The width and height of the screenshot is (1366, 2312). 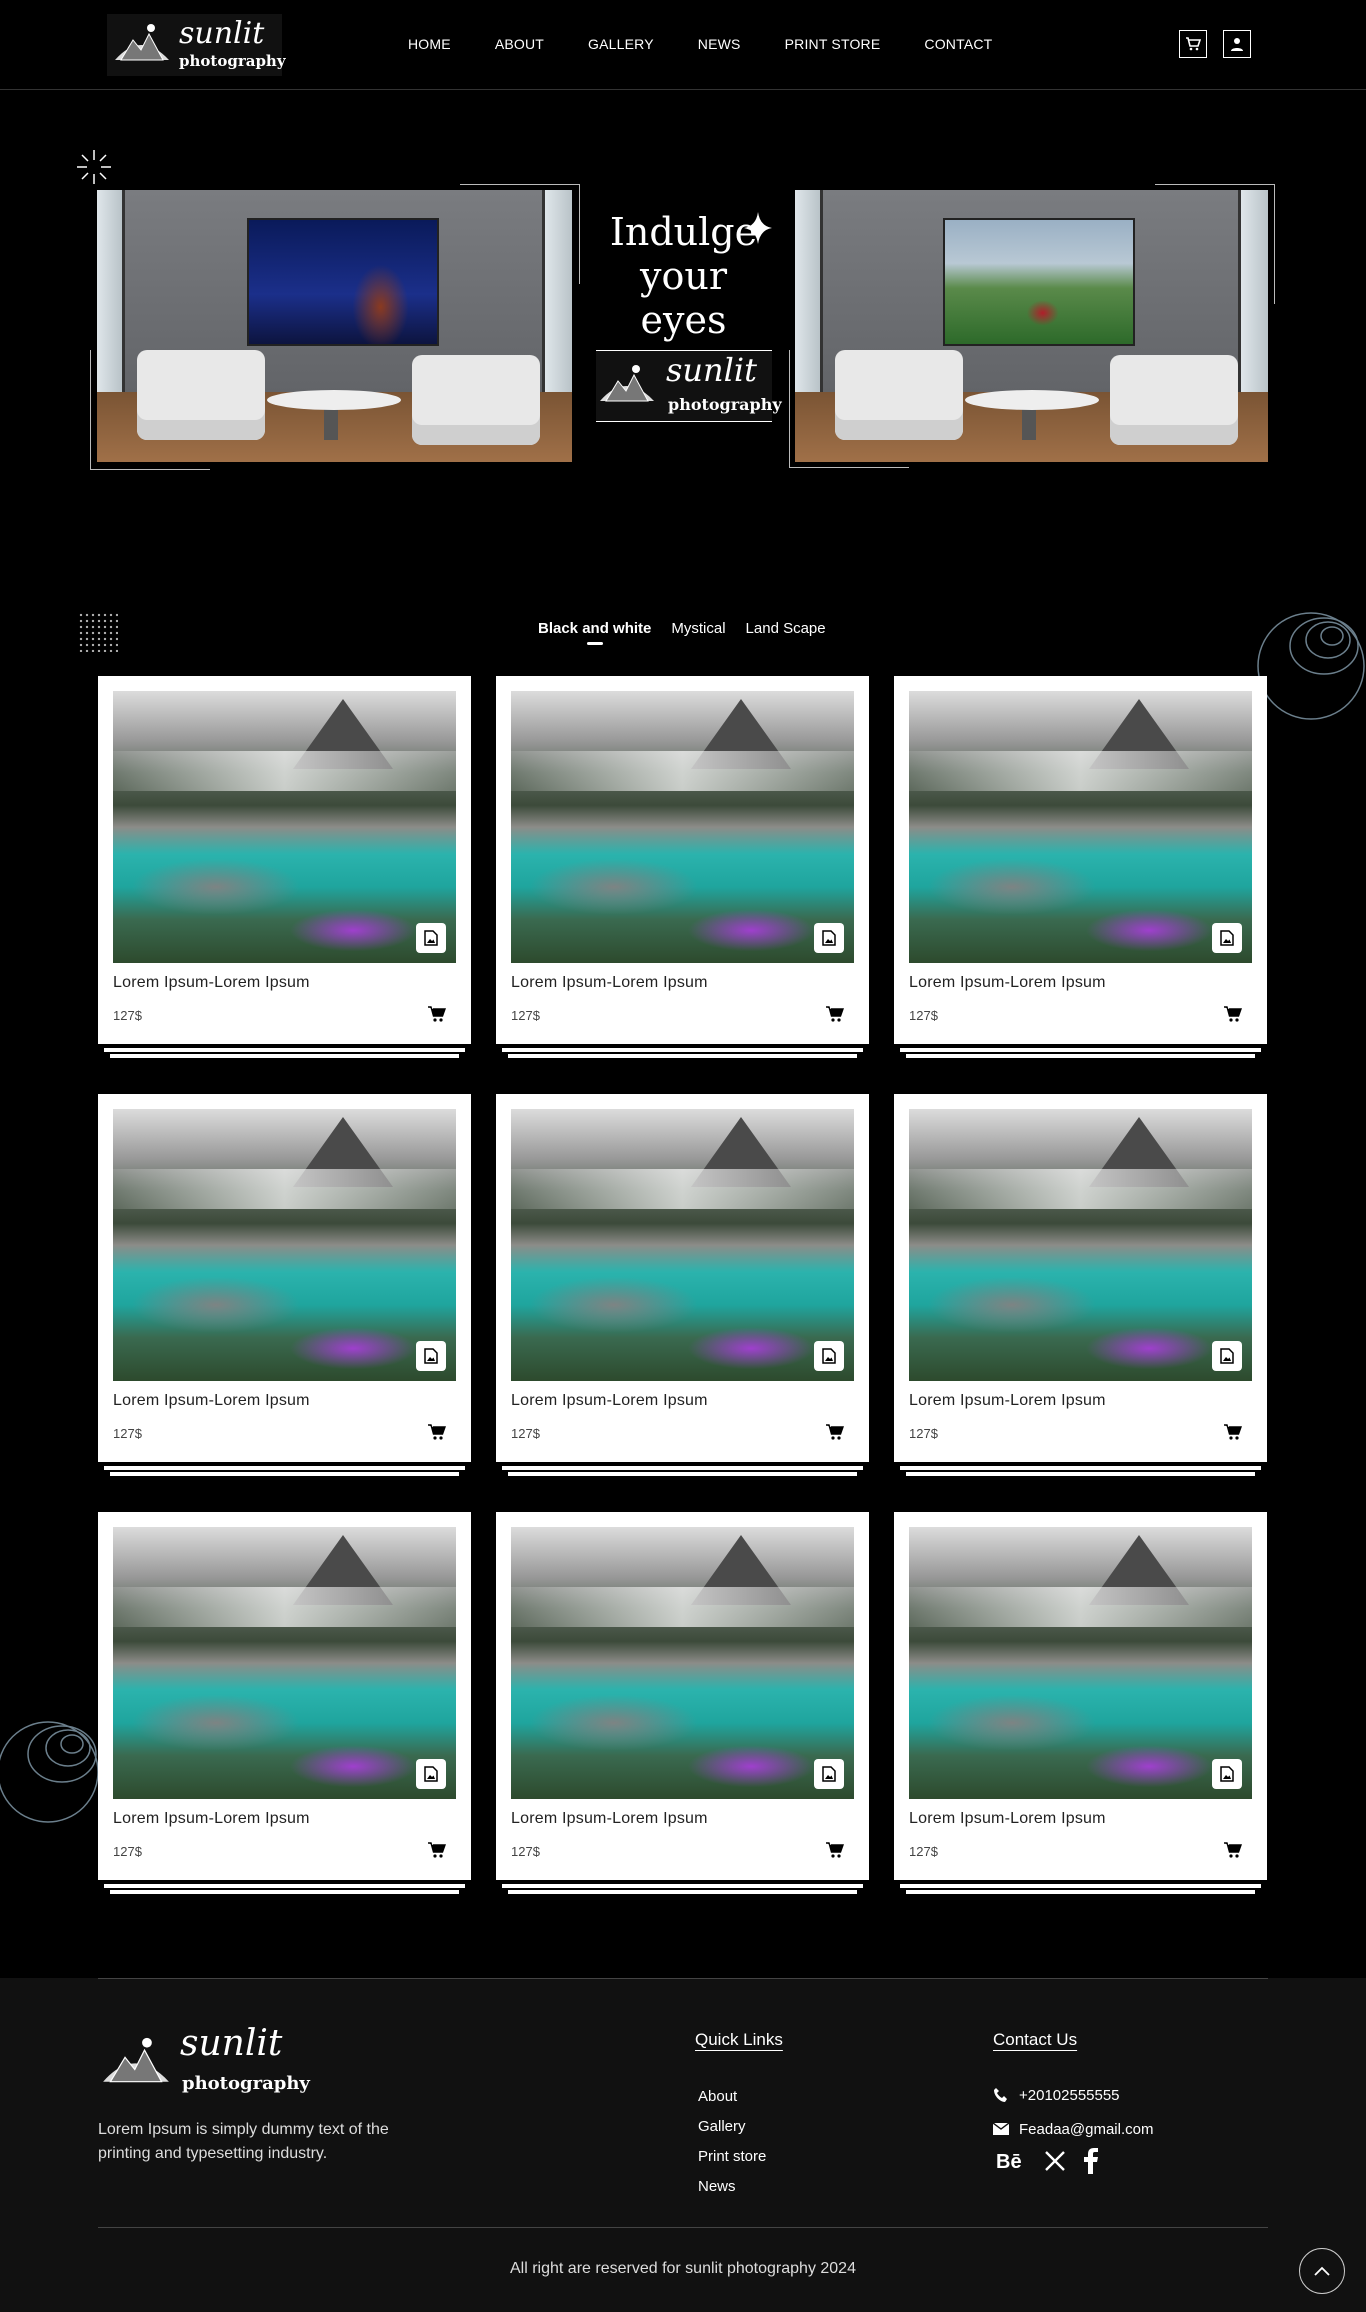 What do you see at coordinates (958, 44) in the screenshot?
I see `nav-contact: CONTACT` at bounding box center [958, 44].